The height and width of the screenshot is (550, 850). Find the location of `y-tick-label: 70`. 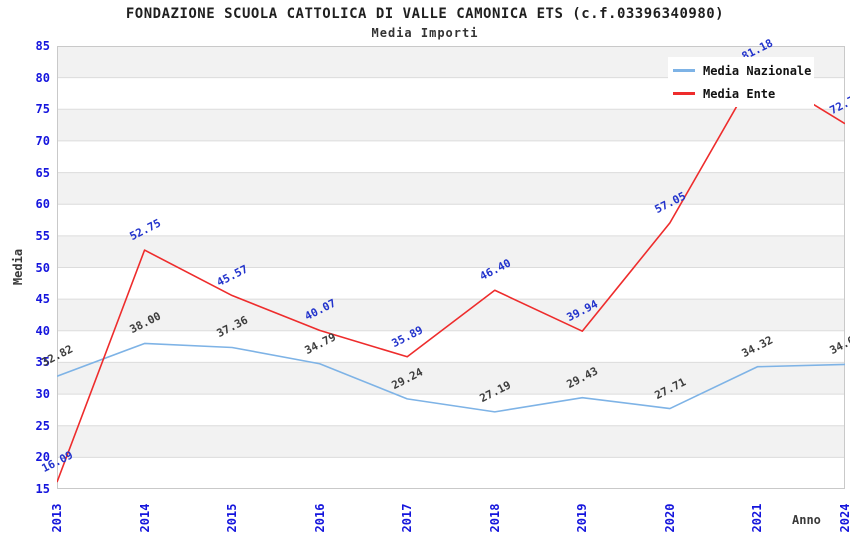

y-tick-label: 70 is located at coordinates (42, 140).